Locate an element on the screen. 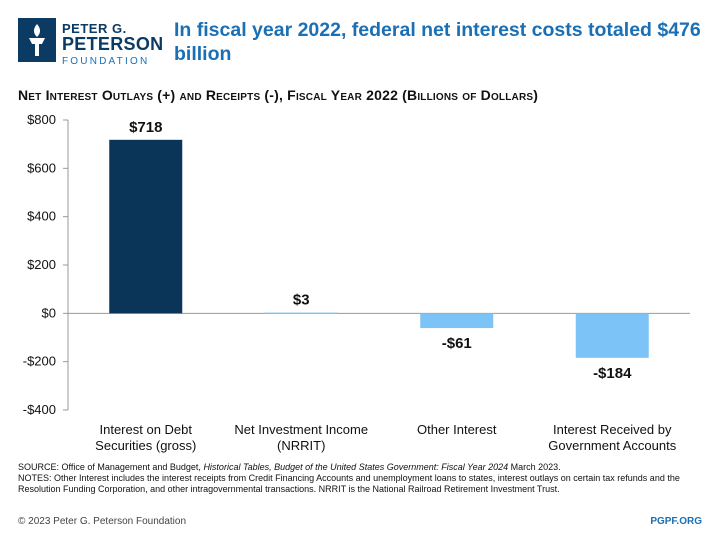 Image resolution: width=720 pixels, height=540 pixels. logo-text-line3: FOUNDATION is located at coordinates (106, 61).